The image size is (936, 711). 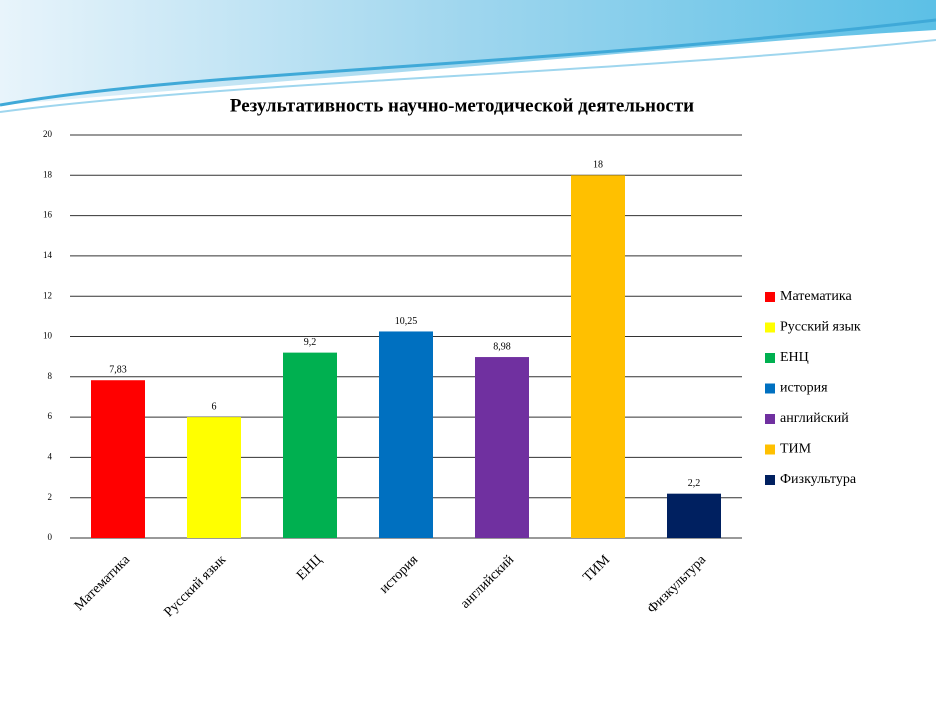 I want to click on legend-label: ТИМ, so click(x=796, y=449).